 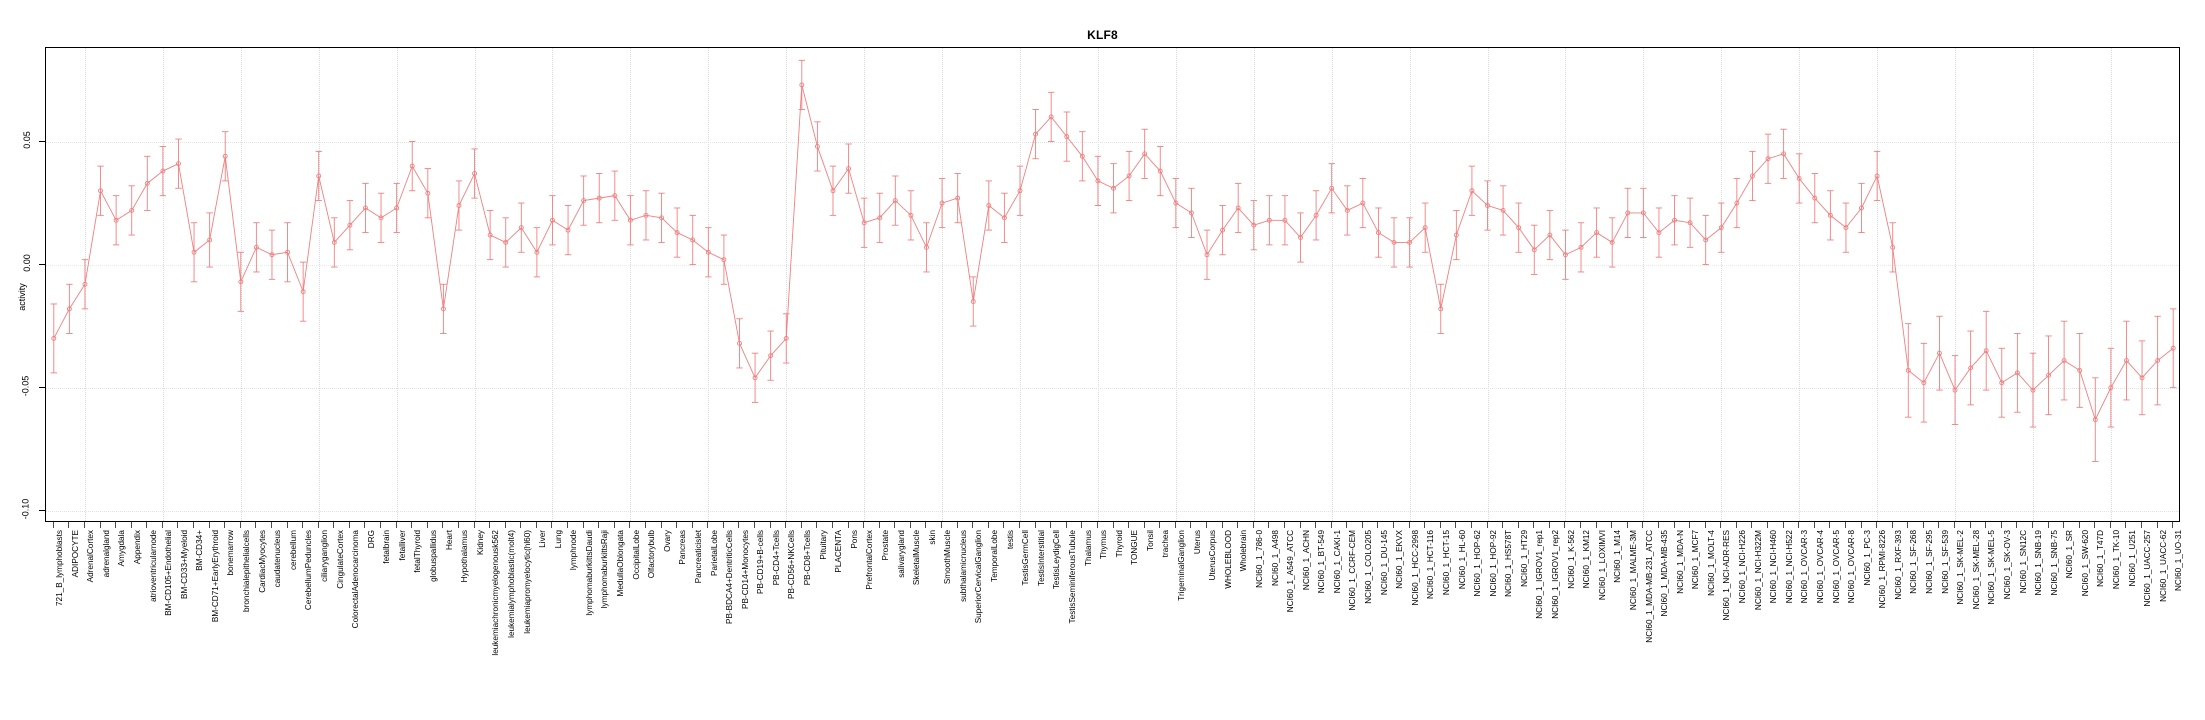 I want to click on x-tick-label-text: Pituitary, so click(x=823, y=545).